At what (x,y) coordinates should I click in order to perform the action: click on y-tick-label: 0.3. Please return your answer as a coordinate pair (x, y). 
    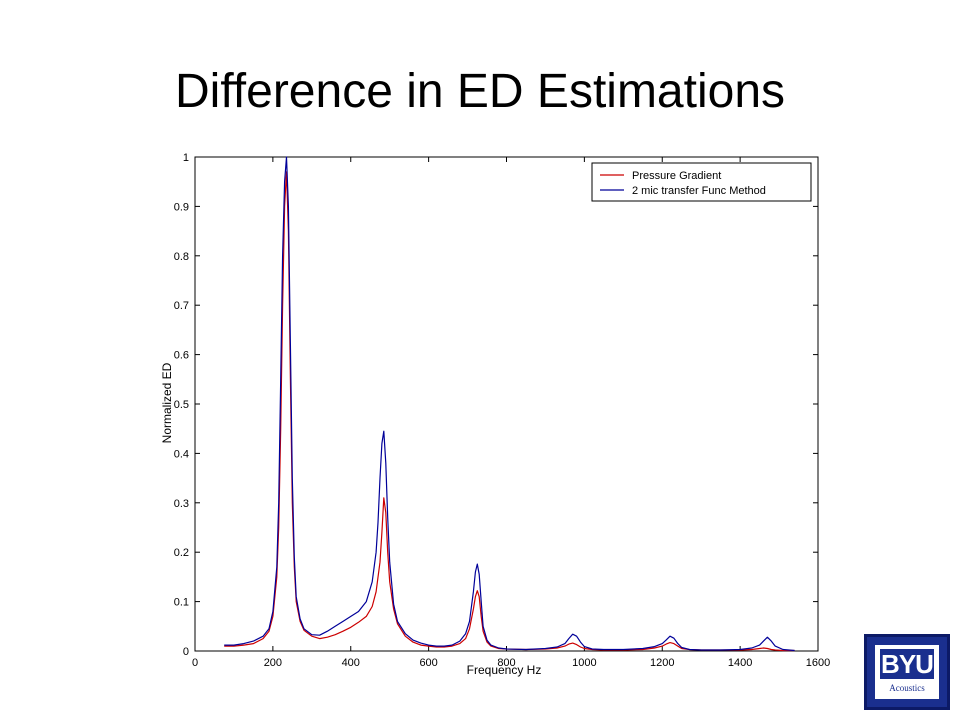
    Looking at the image, I should click on (181, 504).